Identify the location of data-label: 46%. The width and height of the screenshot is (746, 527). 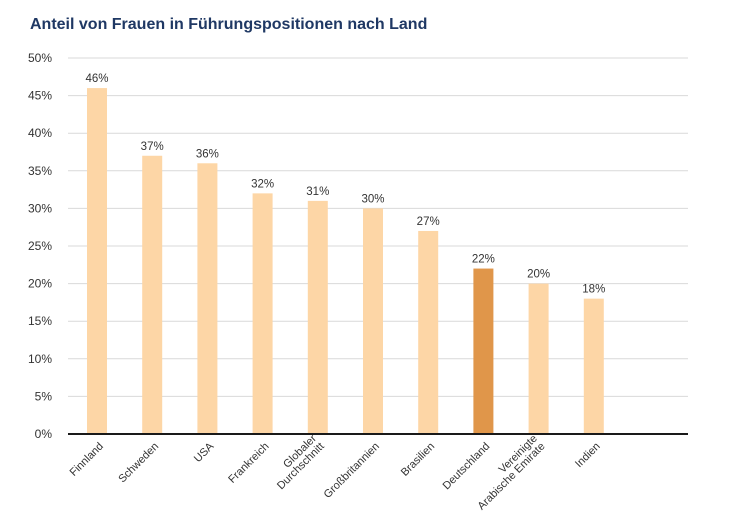
(96, 79).